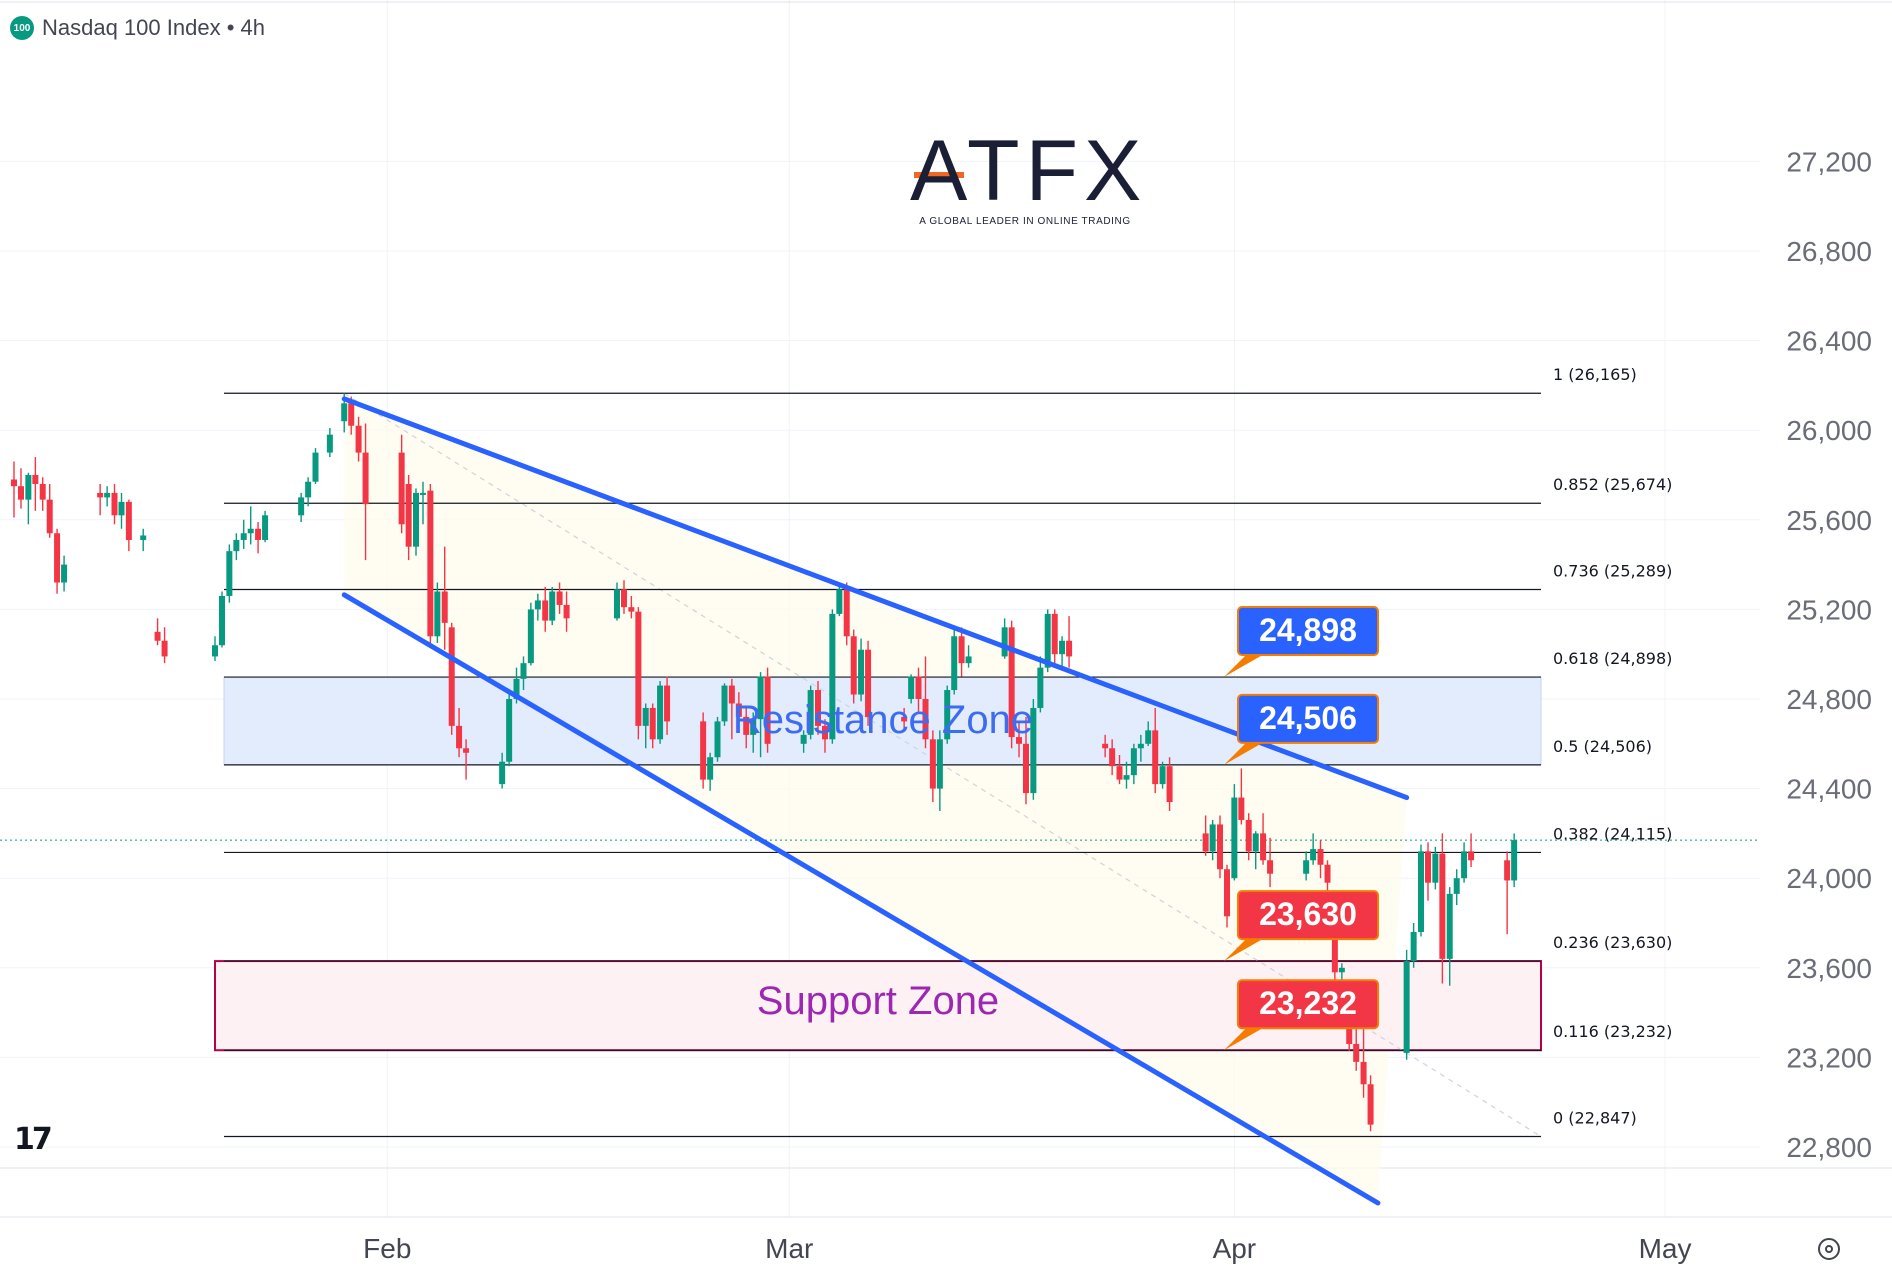  Describe the element at coordinates (1612, 484) in the screenshot. I see `fib-level-label: 0.852 (25,674)` at that location.